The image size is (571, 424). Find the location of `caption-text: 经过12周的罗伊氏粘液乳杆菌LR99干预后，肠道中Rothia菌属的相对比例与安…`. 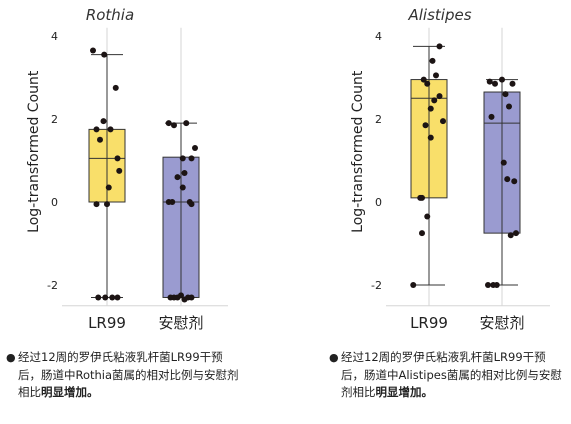

caption-text: 经过12周的罗伊氏粘液乳杆菌LR99干预后，肠道中Rothia菌属的相对比例与安… is located at coordinates (128, 374).